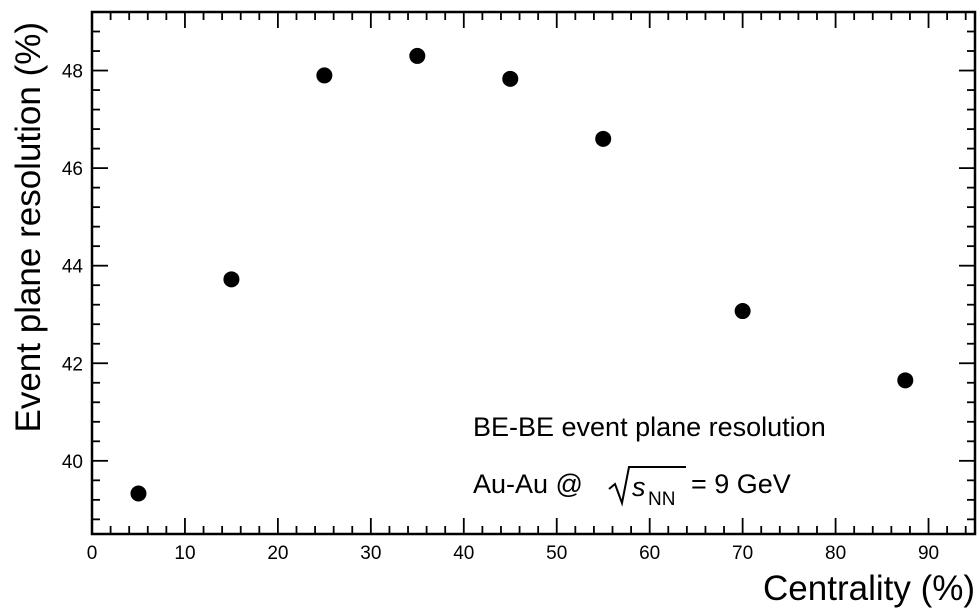 The height and width of the screenshot is (612, 978). What do you see at coordinates (72, 169) in the screenshot?
I see `y-tick-label: 46` at bounding box center [72, 169].